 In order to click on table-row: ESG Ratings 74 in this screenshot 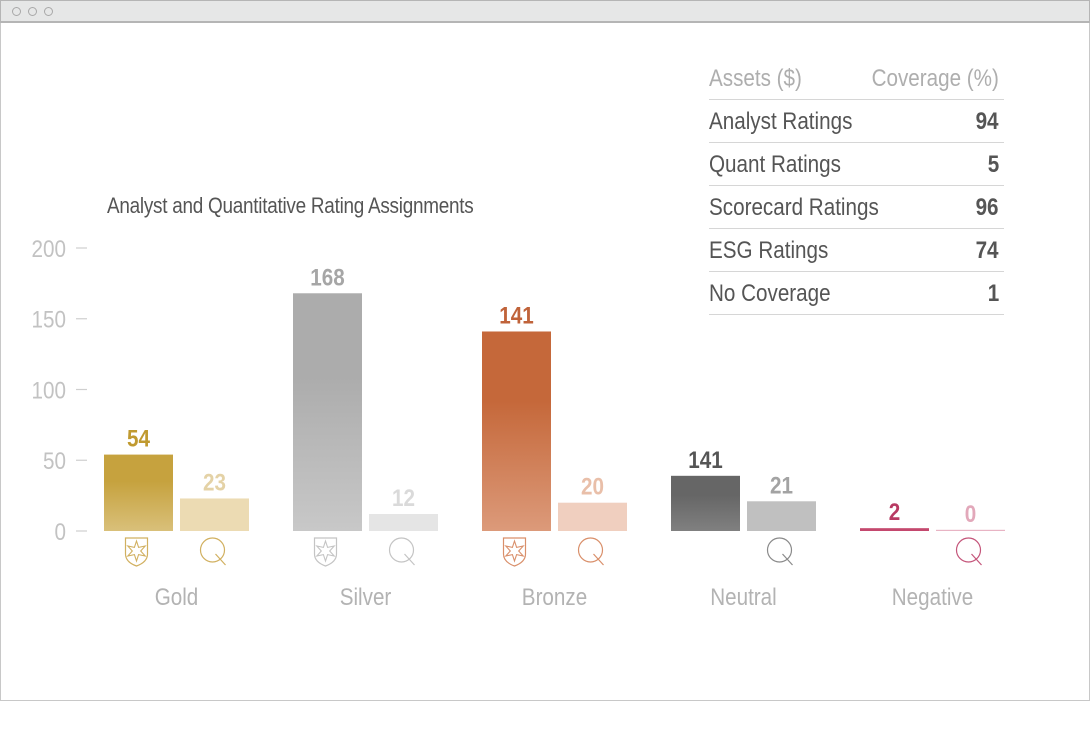, I will do `click(856, 250)`.